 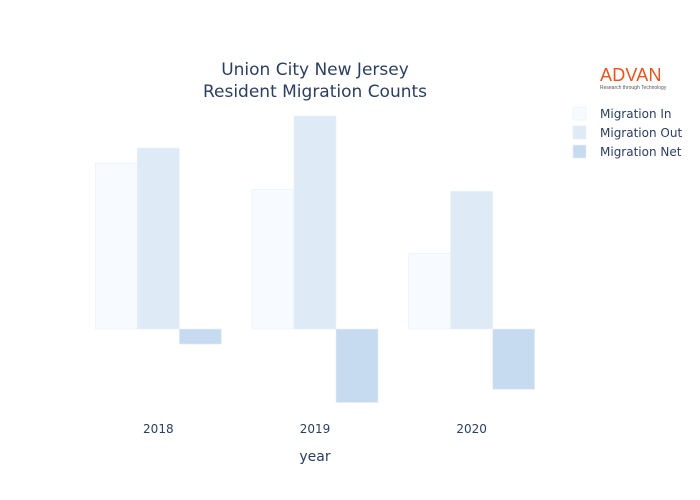 What do you see at coordinates (315, 70) in the screenshot?
I see `chart-title-line-1: Union City New Jersey` at bounding box center [315, 70].